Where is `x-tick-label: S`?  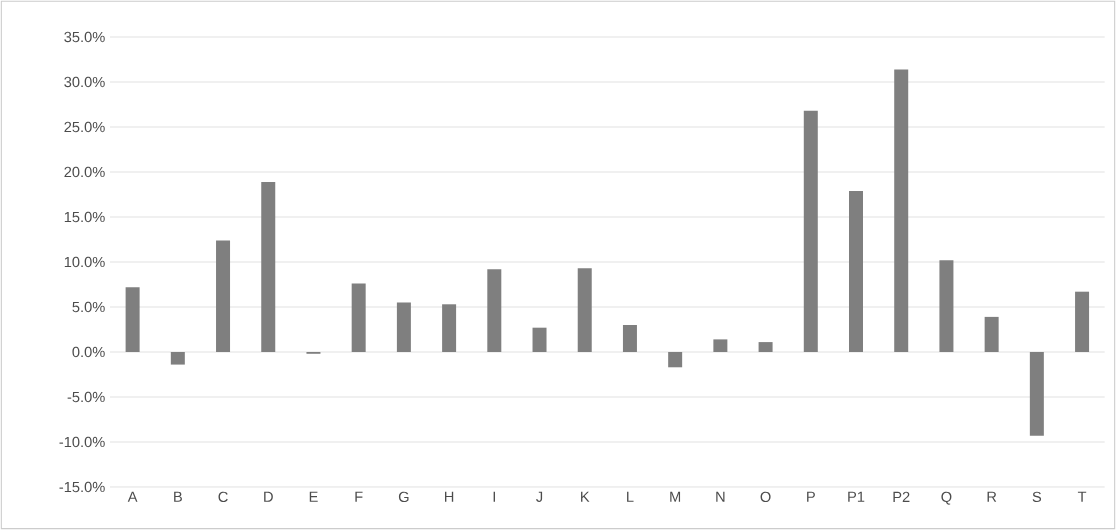 x-tick-label: S is located at coordinates (1037, 497).